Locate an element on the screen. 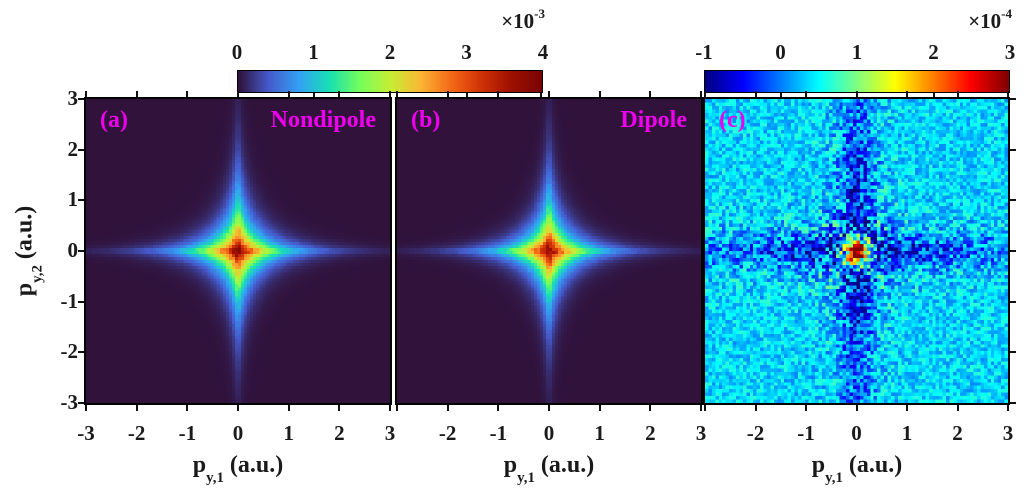 This screenshot has width=1024, height=502. x-tick-label: 0 is located at coordinates (856, 433).